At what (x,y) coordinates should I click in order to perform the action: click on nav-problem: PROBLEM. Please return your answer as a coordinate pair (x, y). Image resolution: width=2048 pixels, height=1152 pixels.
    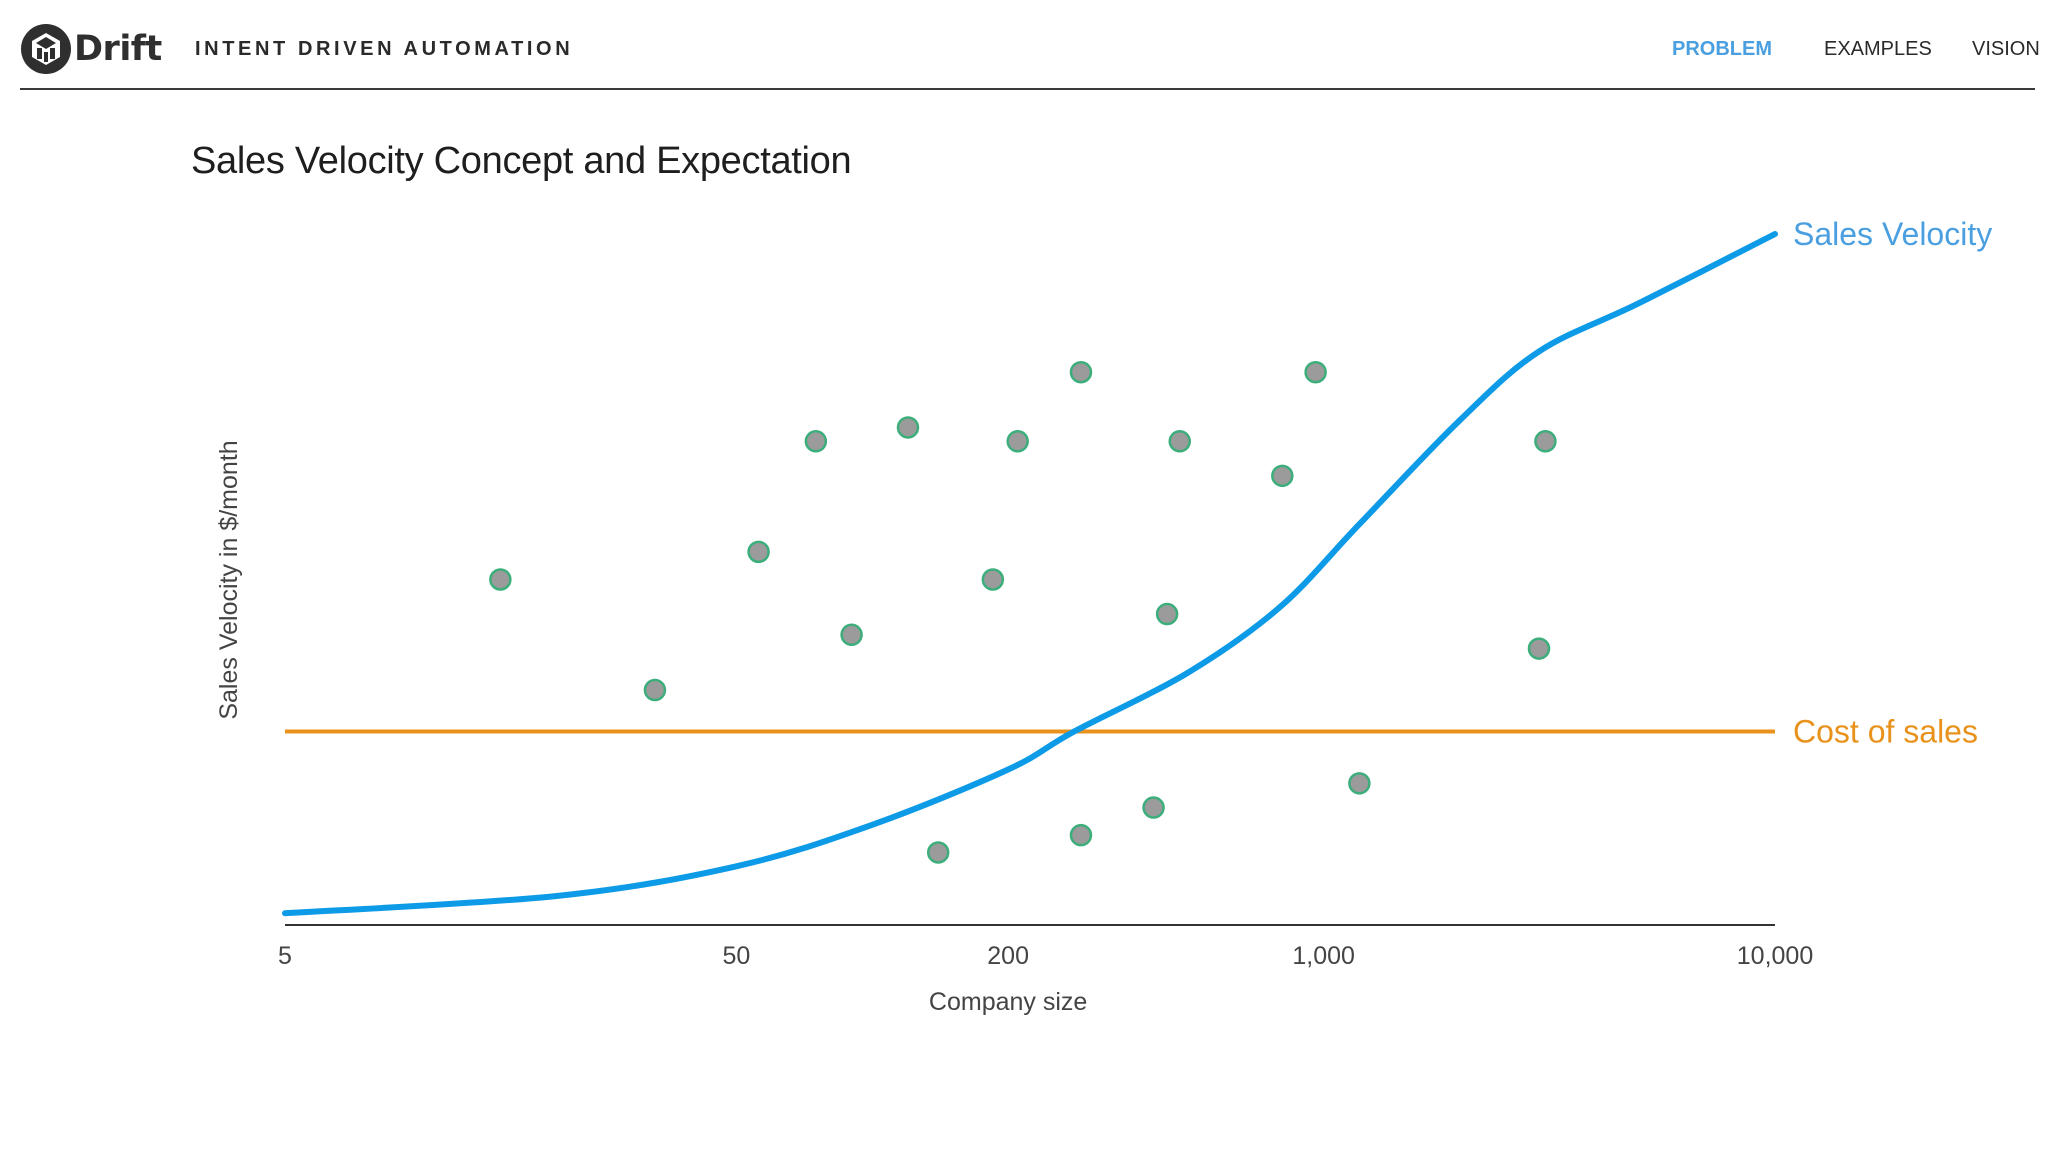
    Looking at the image, I should click on (1722, 49).